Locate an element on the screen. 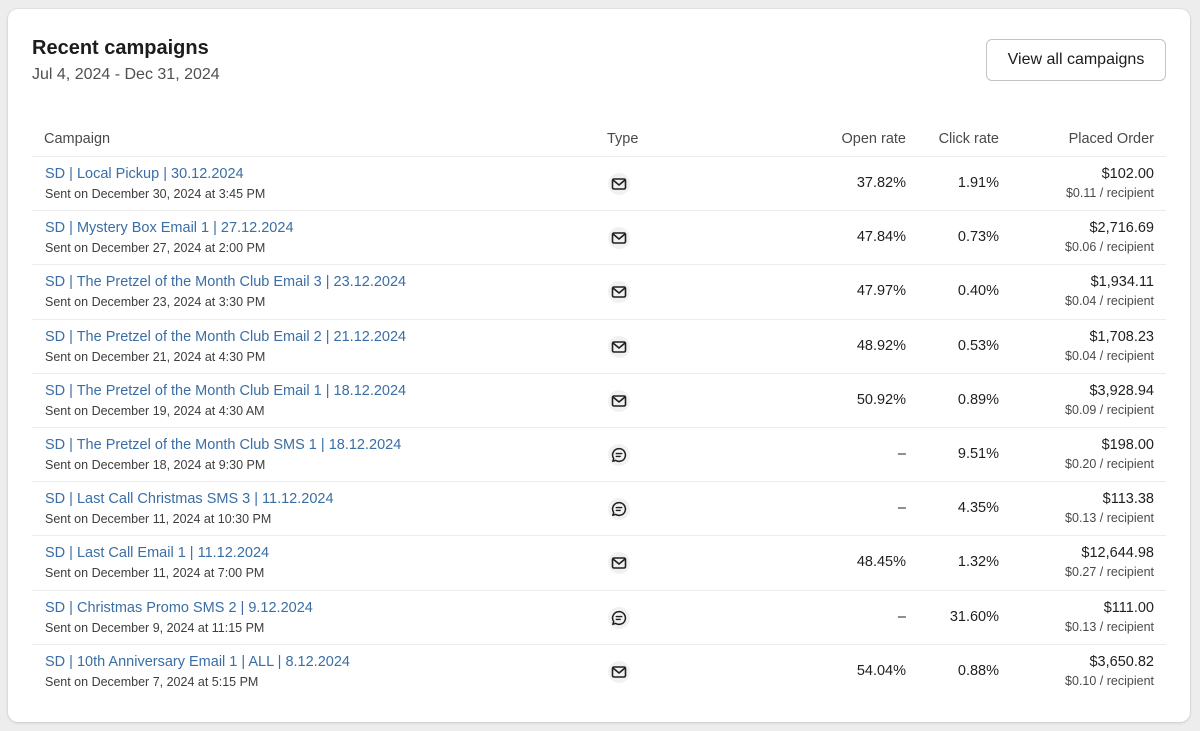 This screenshot has height=731, width=1200. campaign-name-link: SD | Last Call Email 1 | 11.12.2024 is located at coordinates (157, 553).